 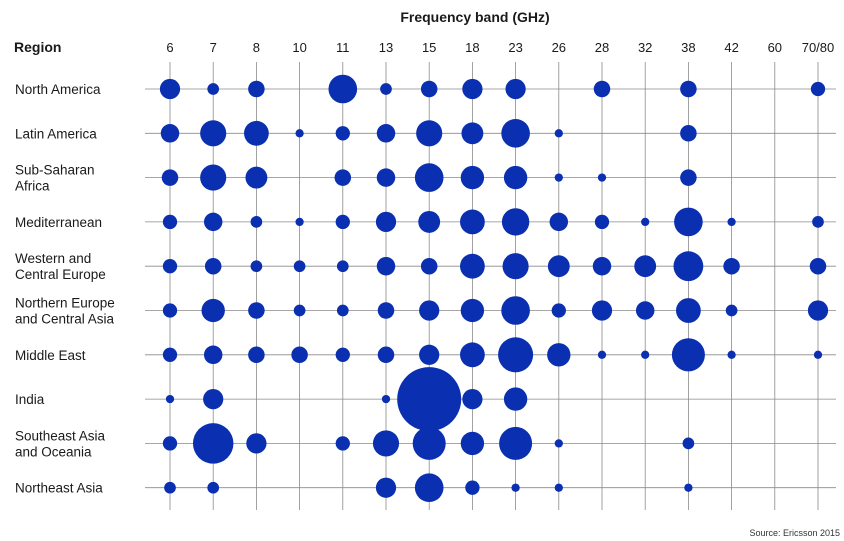 I want to click on x-tick-label: 11, so click(x=343, y=47).